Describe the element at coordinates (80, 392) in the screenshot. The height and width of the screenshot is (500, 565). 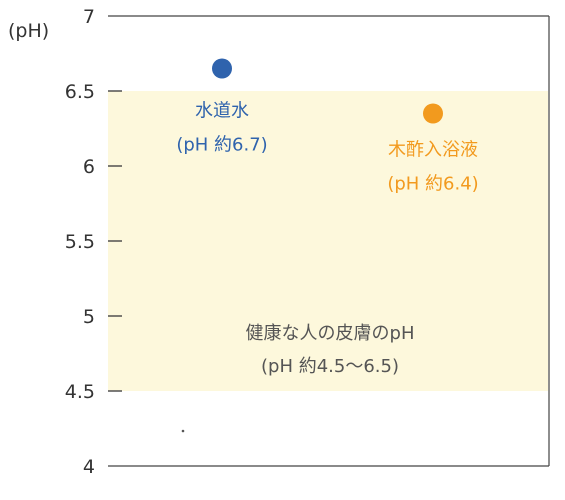
I see `y-tick-label: 4.5` at that location.